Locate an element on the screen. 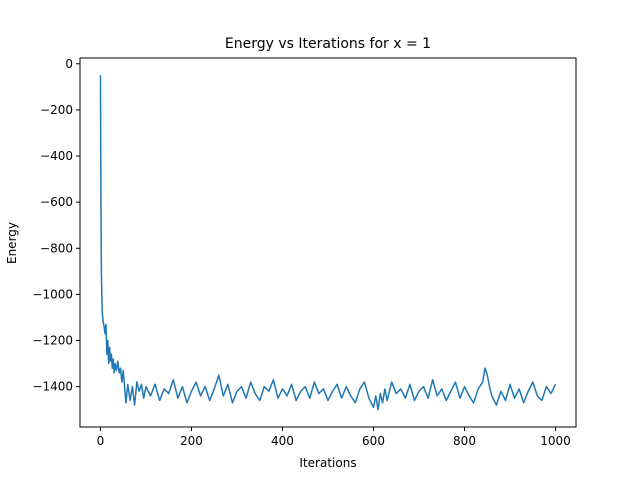  chart-title: Energy vs Iterations for x = 1 is located at coordinates (328, 44).